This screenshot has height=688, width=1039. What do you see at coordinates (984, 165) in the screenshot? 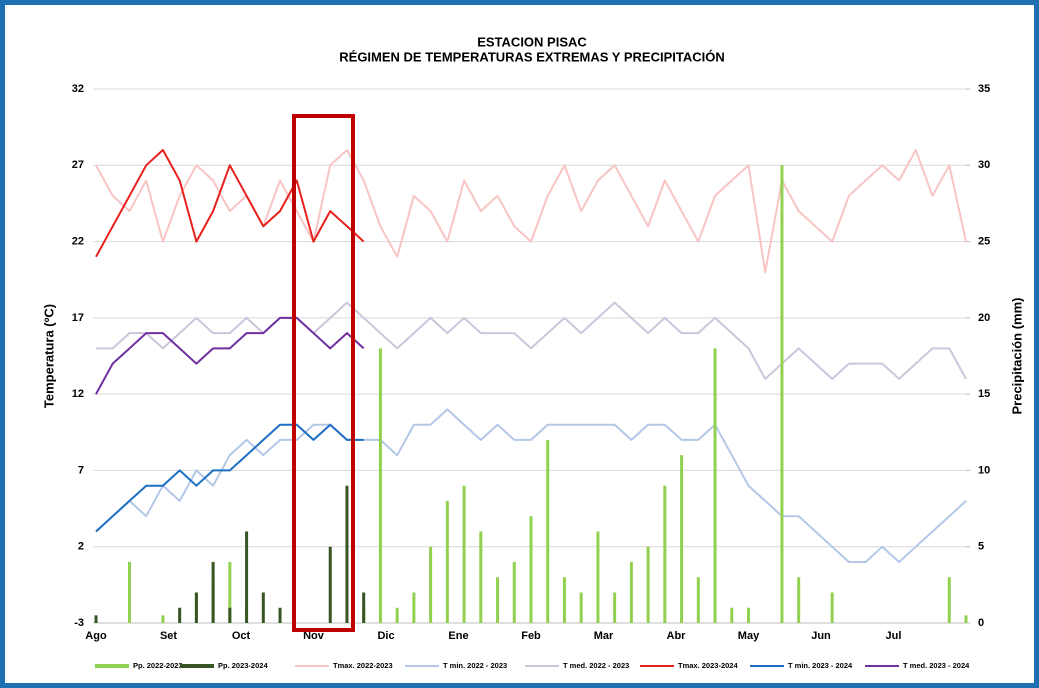
I see `y2-tick-label: 30` at bounding box center [984, 165].